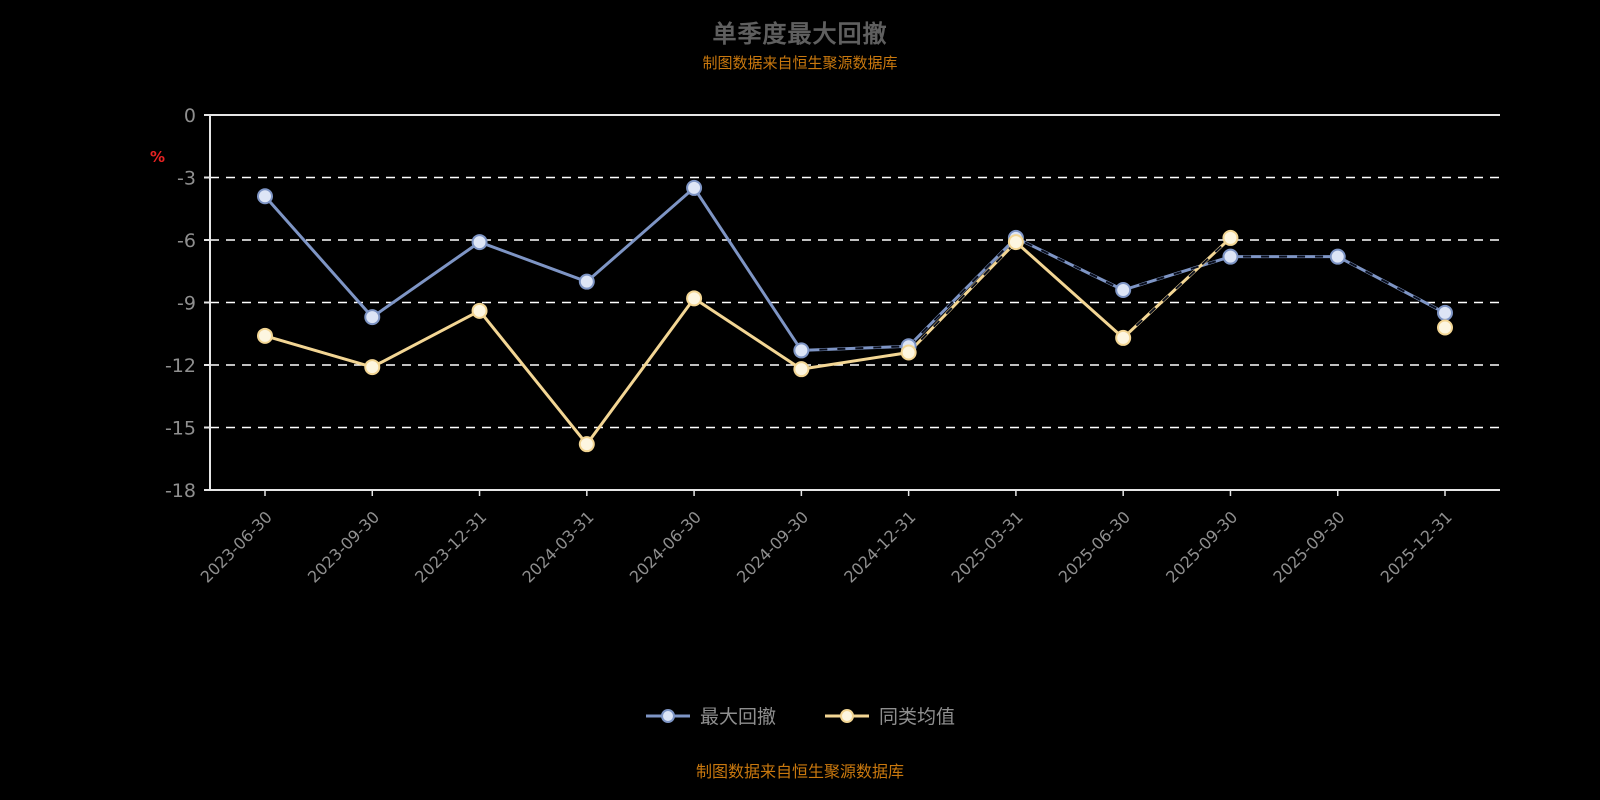 The height and width of the screenshot is (800, 1600). I want to click on legend-item-max-drawdown: 最大回撤, so click(710, 715).